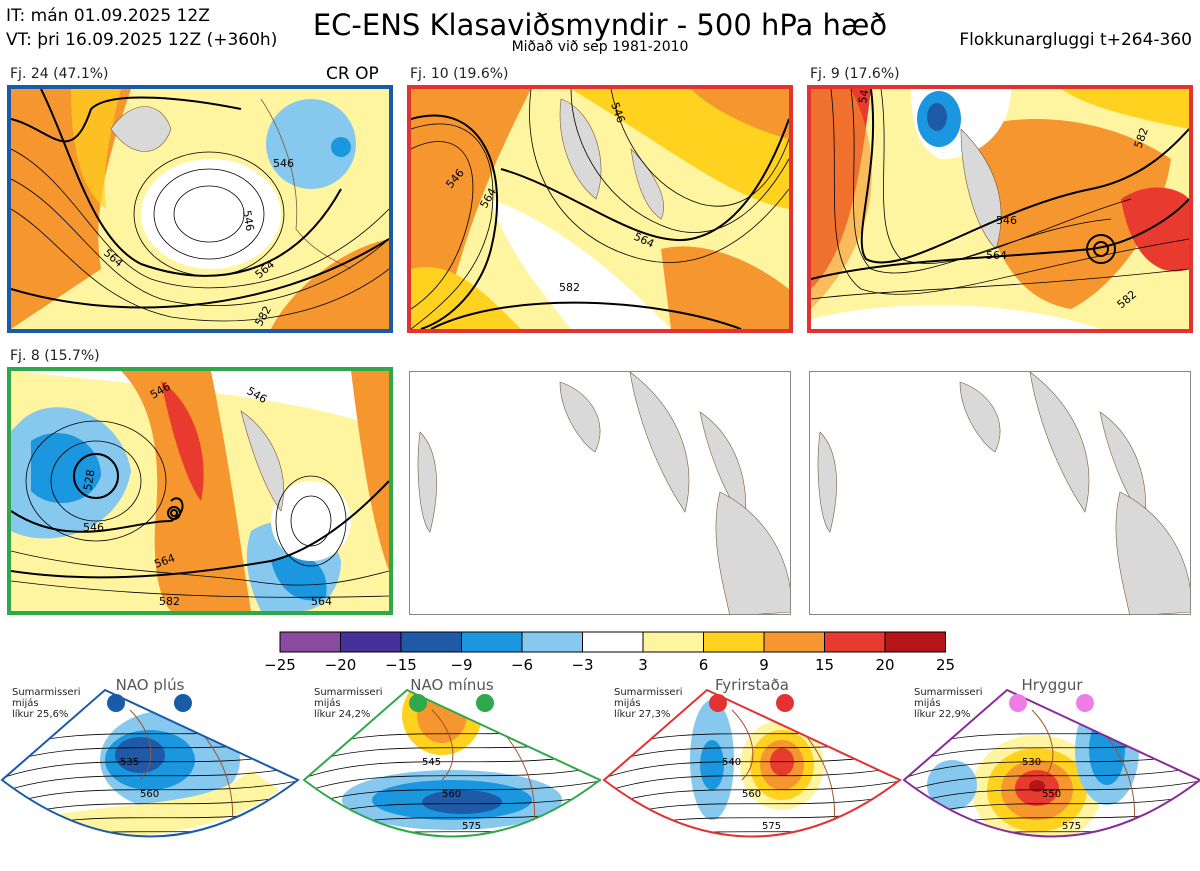 This screenshot has height=871, width=1200. What do you see at coordinates (59, 74) in the screenshot?
I see `cluster-label-1: Fj. 24 (47.1%)` at bounding box center [59, 74].